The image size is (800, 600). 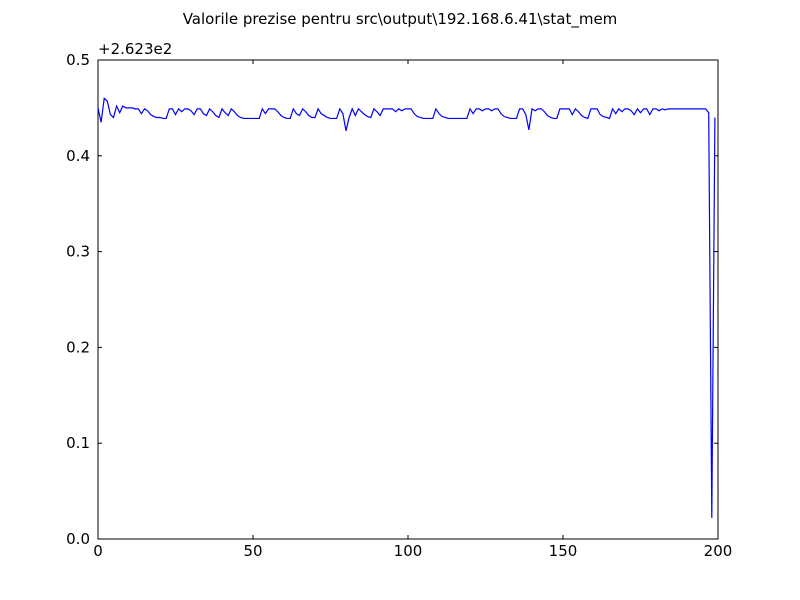 What do you see at coordinates (78, 443) in the screenshot?
I see `y-tick-label: 0.1` at bounding box center [78, 443].